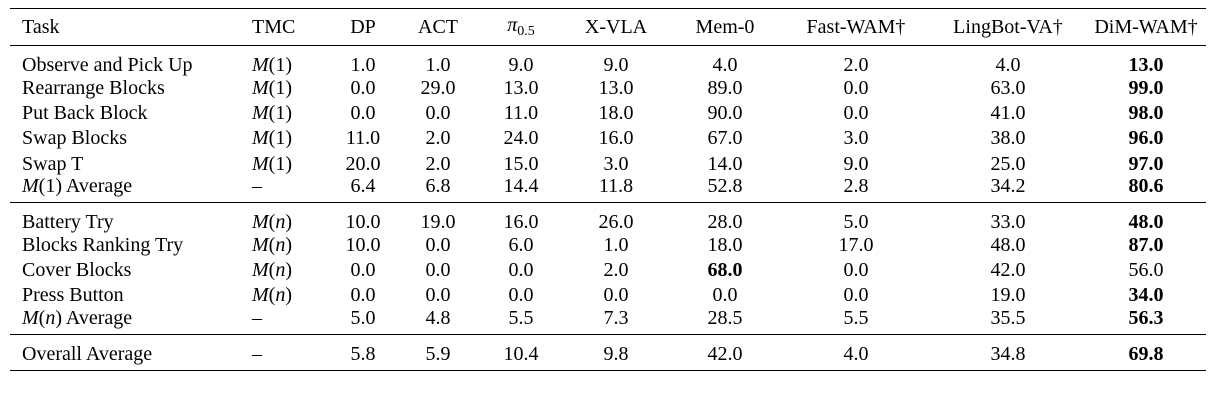 Image resolution: width=1216 pixels, height=403 pixels. I want to click on header-pi-subscript: 0.5, so click(526, 31).